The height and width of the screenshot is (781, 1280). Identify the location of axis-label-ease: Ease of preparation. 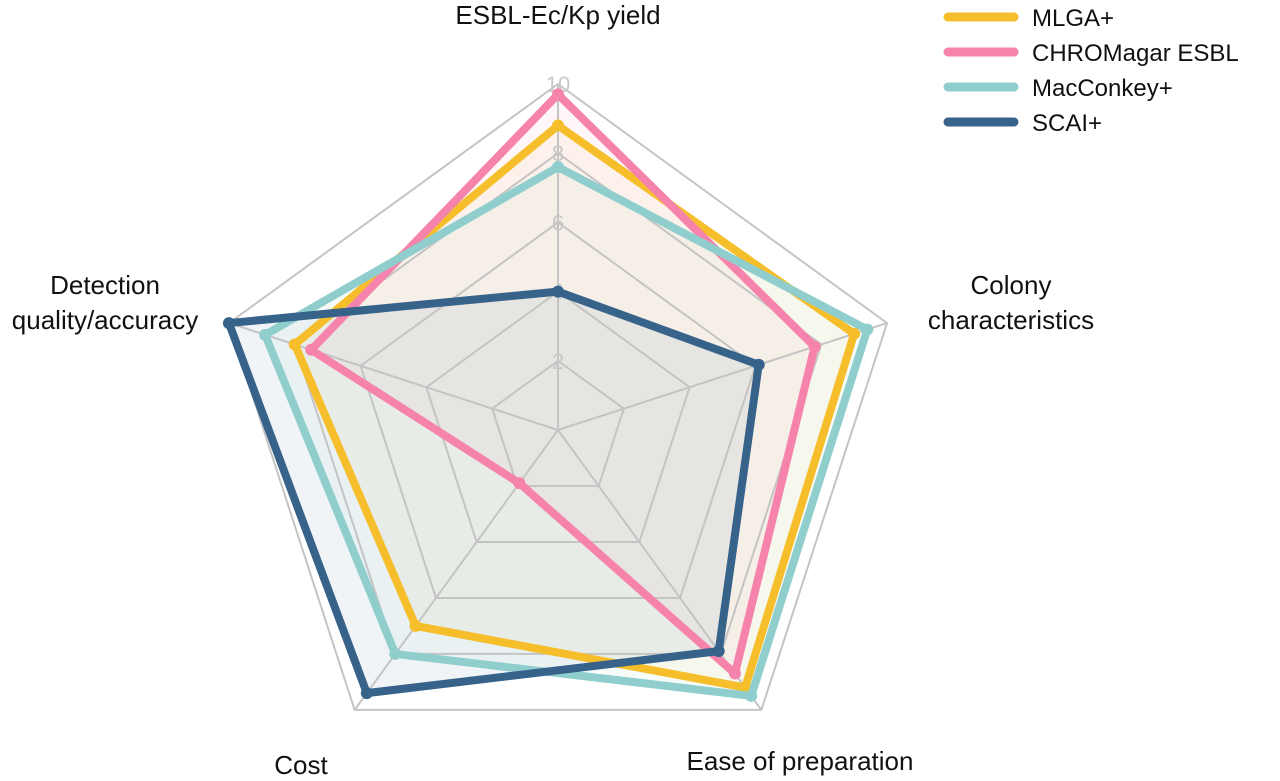
(800, 761).